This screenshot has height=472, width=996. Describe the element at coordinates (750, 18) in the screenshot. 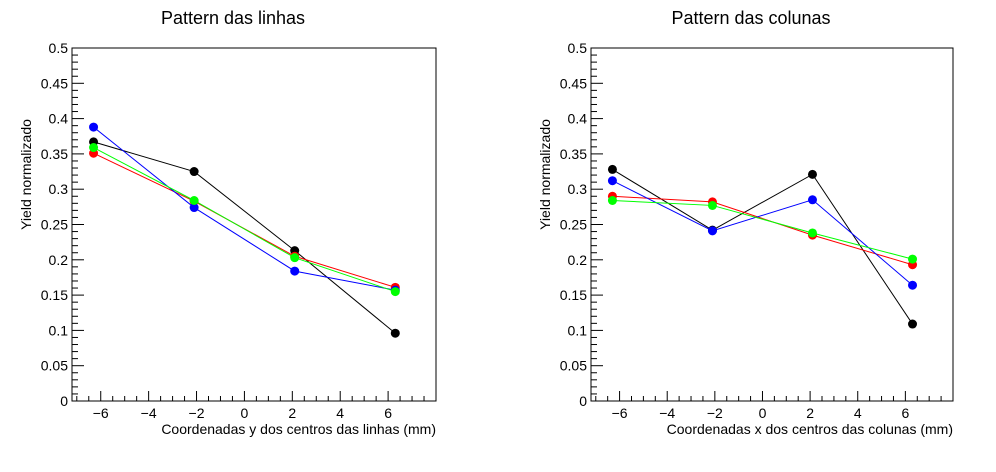

I see `chart-title: Pattern das colunas` at that location.